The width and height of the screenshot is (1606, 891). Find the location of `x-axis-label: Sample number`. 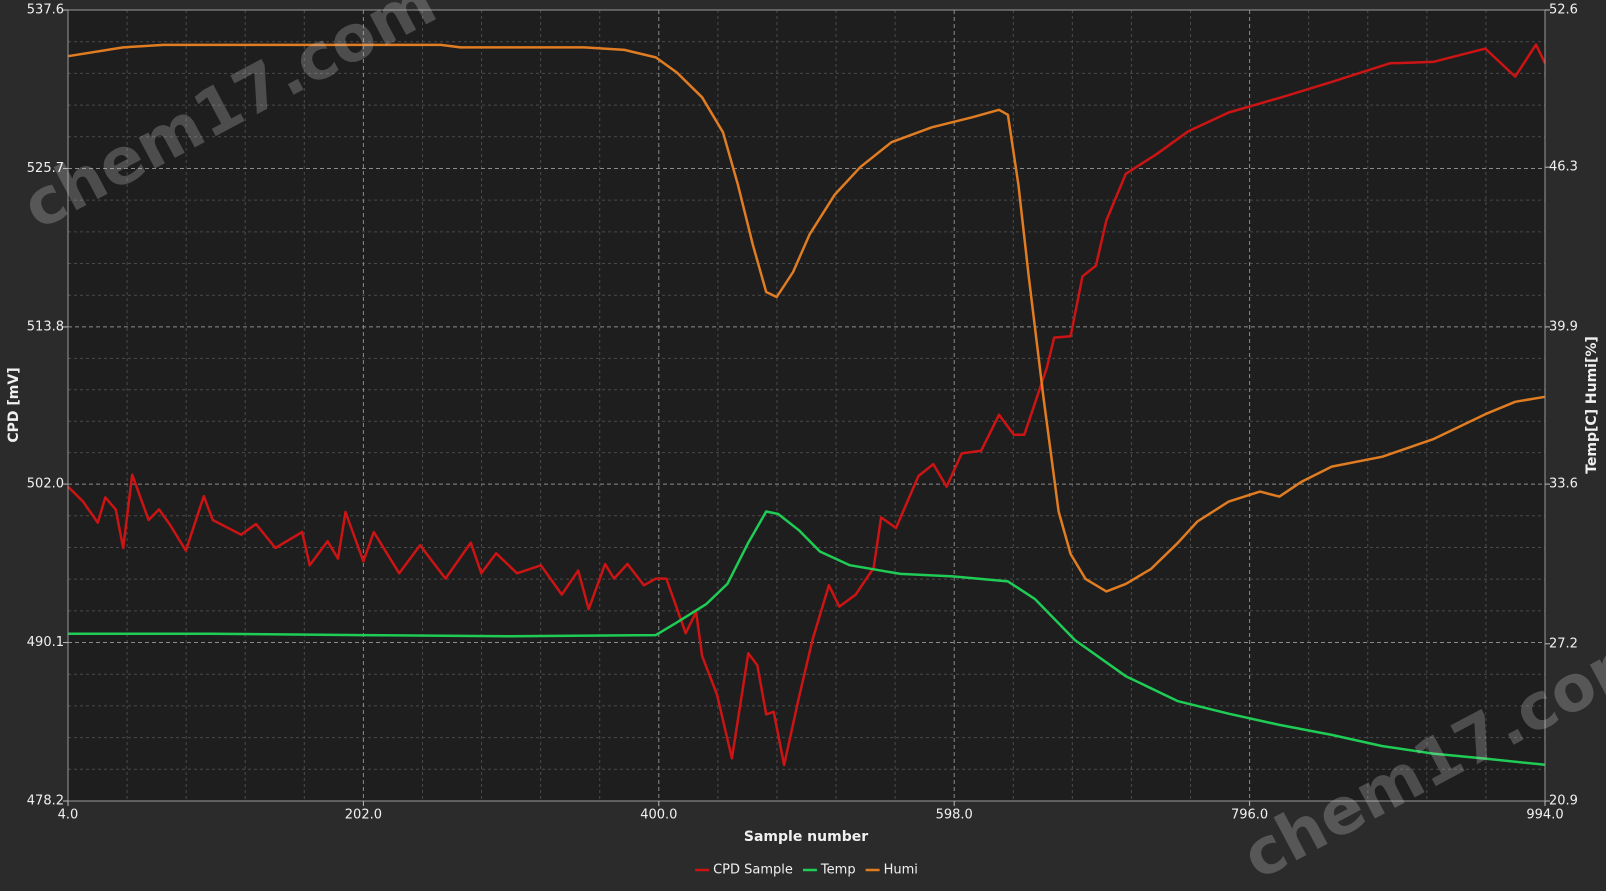

x-axis-label: Sample number is located at coordinates (806, 837).